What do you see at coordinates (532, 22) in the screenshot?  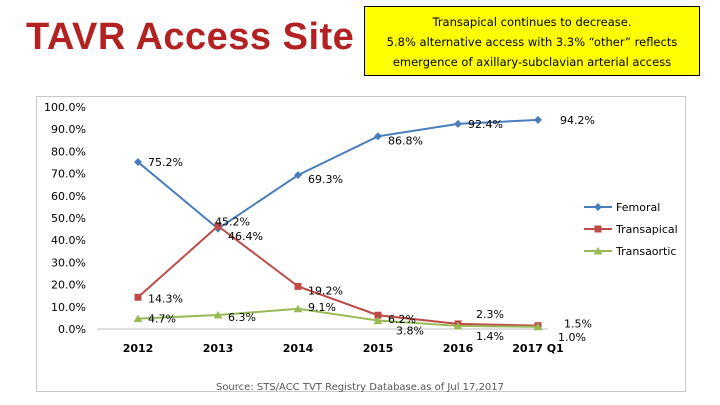 I see `callout-line-1: Transapical continues to decrease.` at bounding box center [532, 22].